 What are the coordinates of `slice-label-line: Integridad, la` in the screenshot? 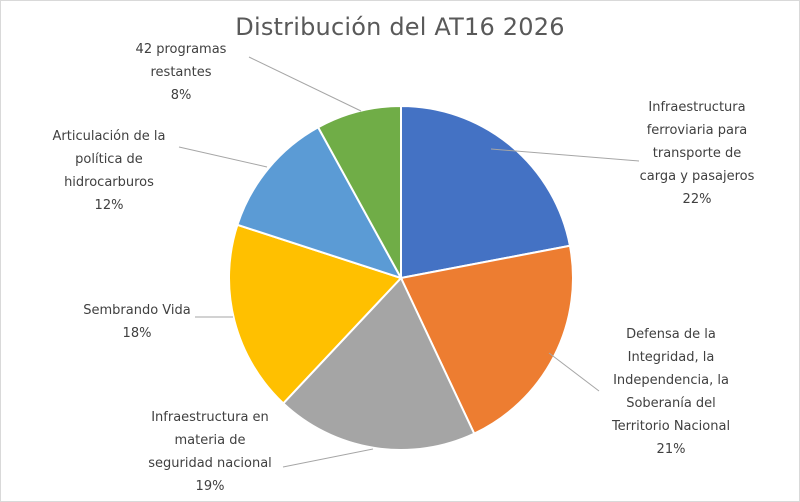 It's located at (671, 357).